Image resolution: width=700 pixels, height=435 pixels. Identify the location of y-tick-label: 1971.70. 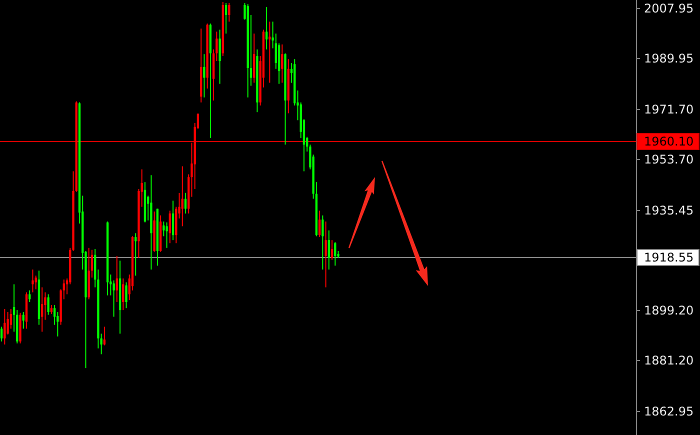
(669, 109).